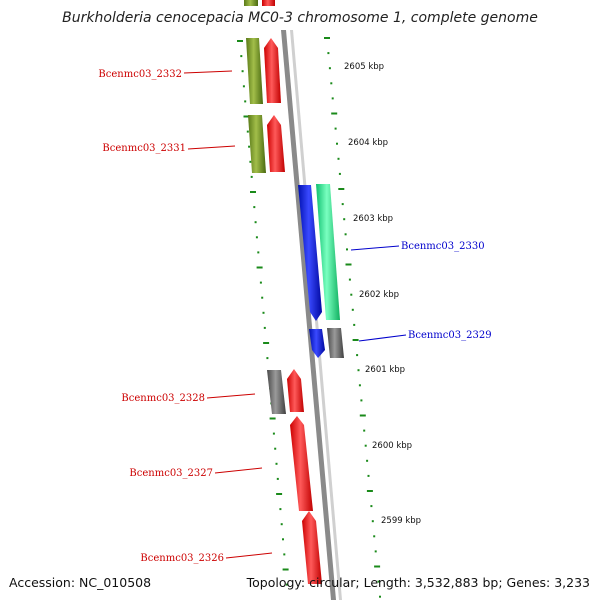  Describe the element at coordinates (163, 398) in the screenshot. I see `gene-label-bcenmc03-2328: Bcenmc03_2328` at that location.